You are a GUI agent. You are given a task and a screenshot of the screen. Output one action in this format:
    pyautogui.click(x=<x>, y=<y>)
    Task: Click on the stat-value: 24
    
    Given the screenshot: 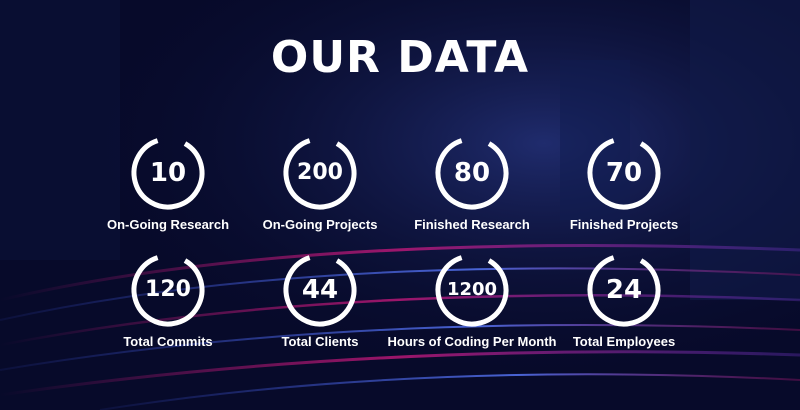 What is the action you would take?
    pyautogui.click(x=624, y=290)
    